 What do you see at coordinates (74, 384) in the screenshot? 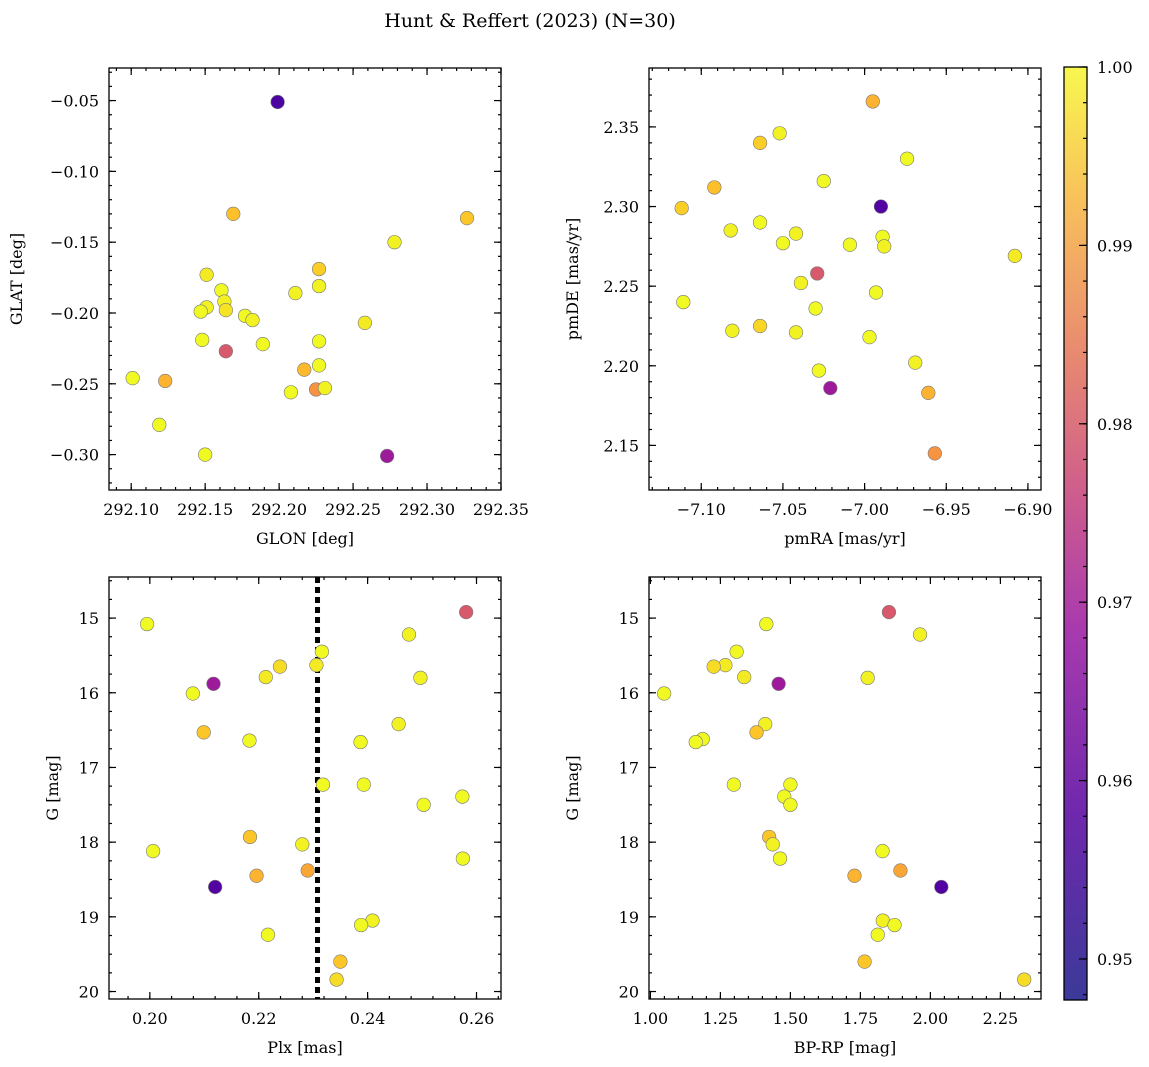
I see `y-tick-label: −0.25` at bounding box center [74, 384].